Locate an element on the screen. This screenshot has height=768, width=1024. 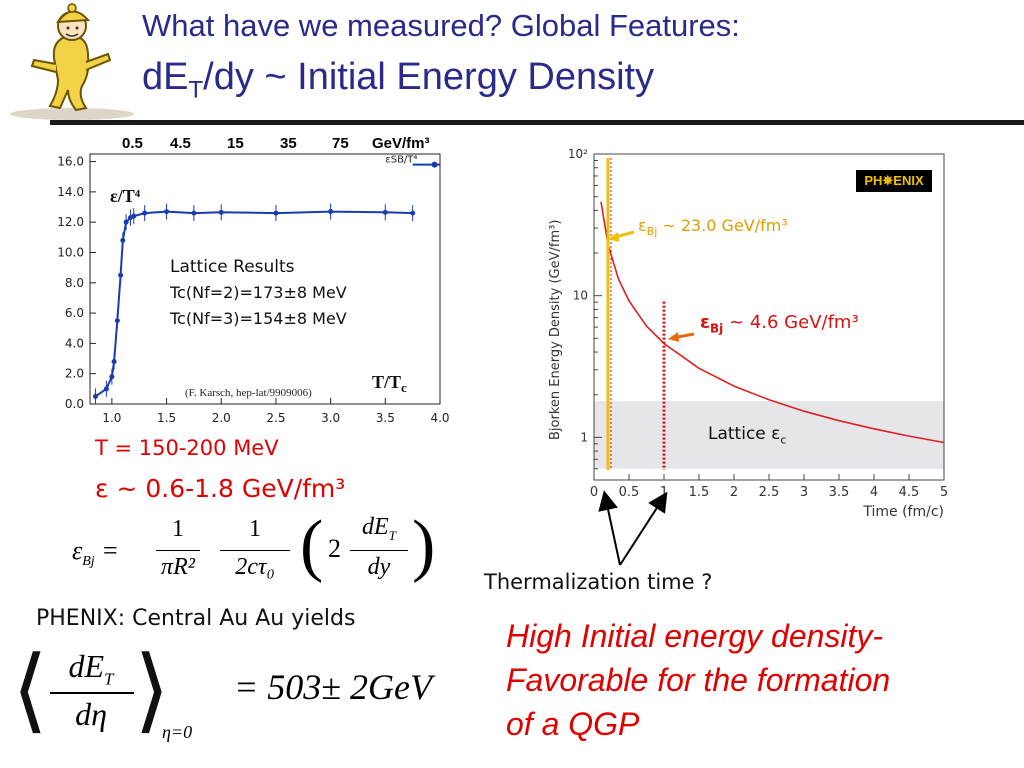
sb-label: εSB/T⁴ is located at coordinates (401, 160).